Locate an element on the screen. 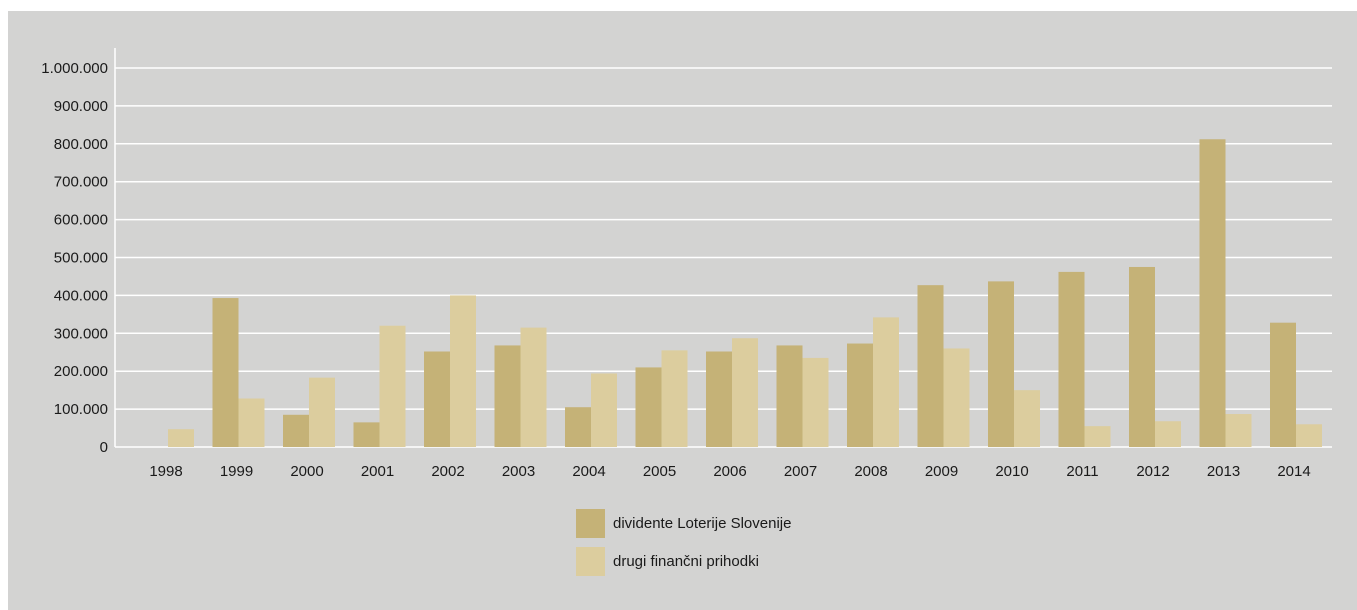 The image size is (1357, 610). x-tick-label: 2007 is located at coordinates (800, 471).